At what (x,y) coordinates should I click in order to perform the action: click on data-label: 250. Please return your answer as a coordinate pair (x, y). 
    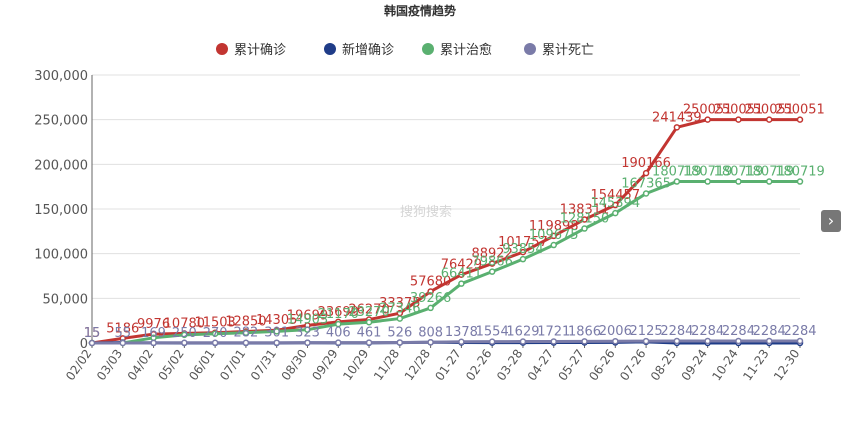
    Looking at the image, I should click on (184, 333).